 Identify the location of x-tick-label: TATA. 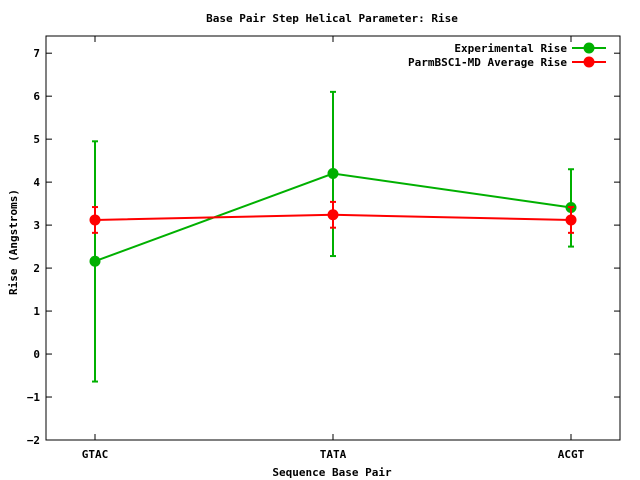
(333, 454).